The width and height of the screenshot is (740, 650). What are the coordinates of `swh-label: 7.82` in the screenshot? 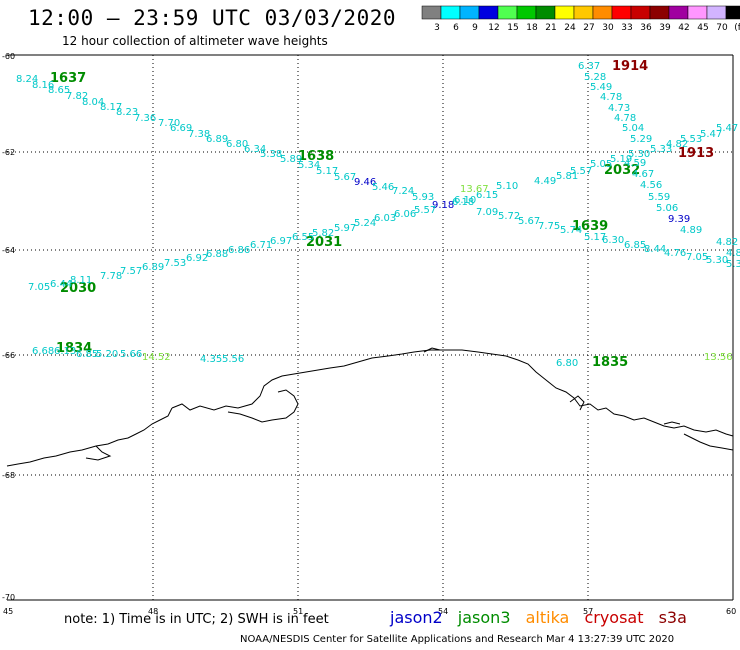 It's located at (77, 96).